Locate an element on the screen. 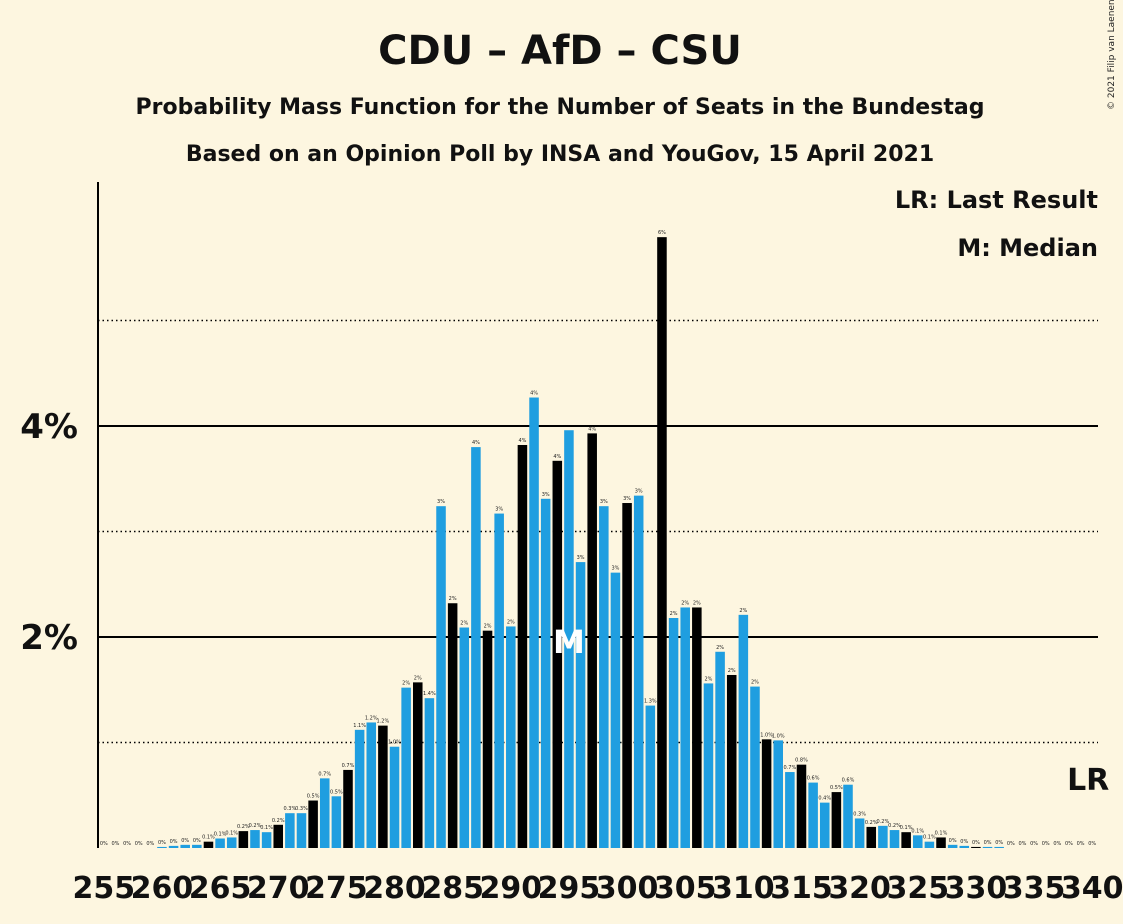  bar-label-274: 0.7% is located at coordinates (324, 774).